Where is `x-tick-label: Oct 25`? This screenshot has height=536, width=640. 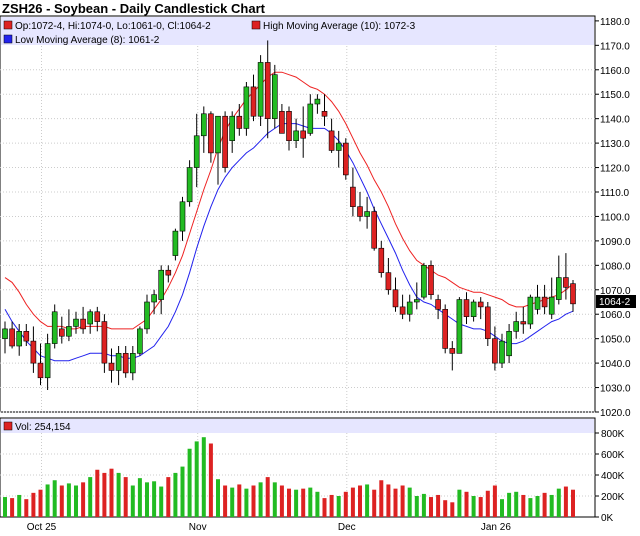
x-tick-label: Oct 25 is located at coordinates (42, 527).